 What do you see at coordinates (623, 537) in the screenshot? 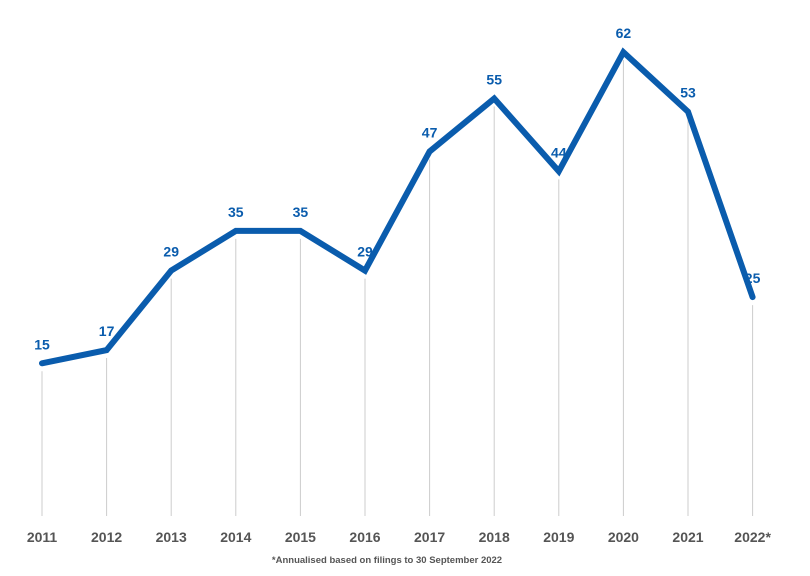
I see `x-tick-2020: 2020` at bounding box center [623, 537].